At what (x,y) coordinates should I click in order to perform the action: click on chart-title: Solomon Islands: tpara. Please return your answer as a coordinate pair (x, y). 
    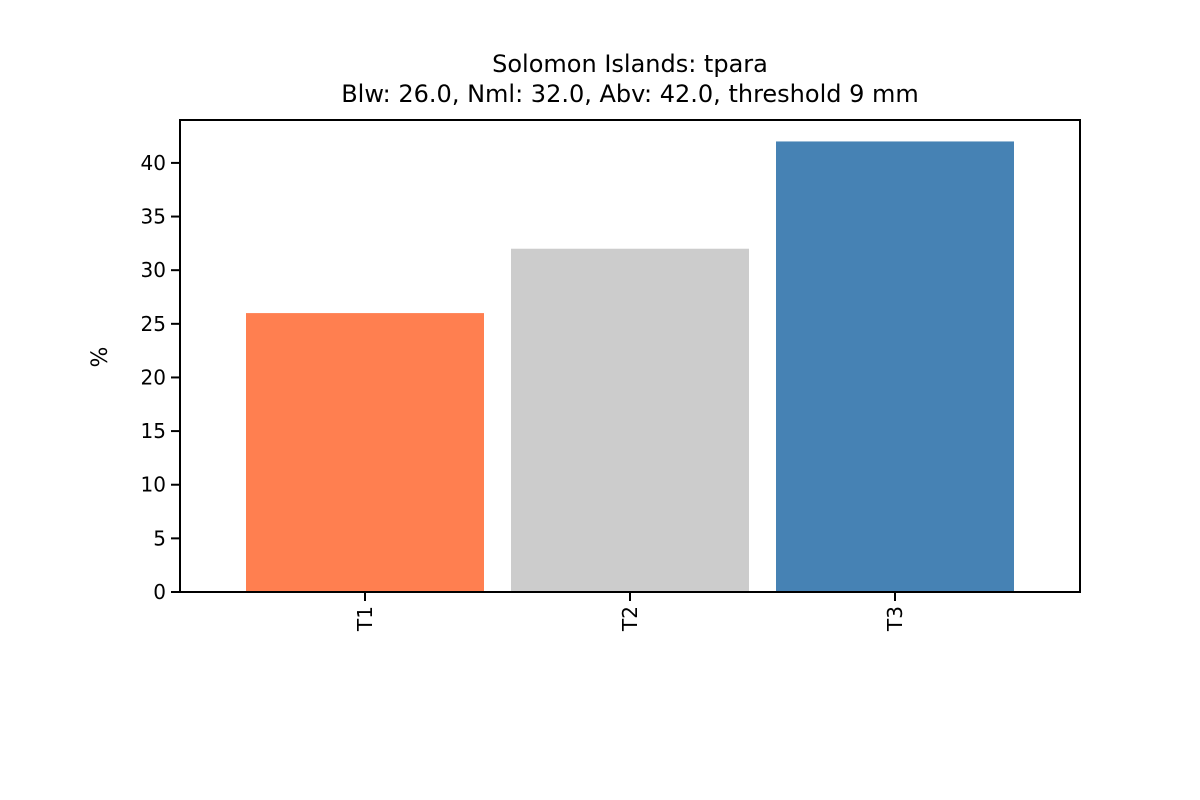
    Looking at the image, I should click on (630, 64).